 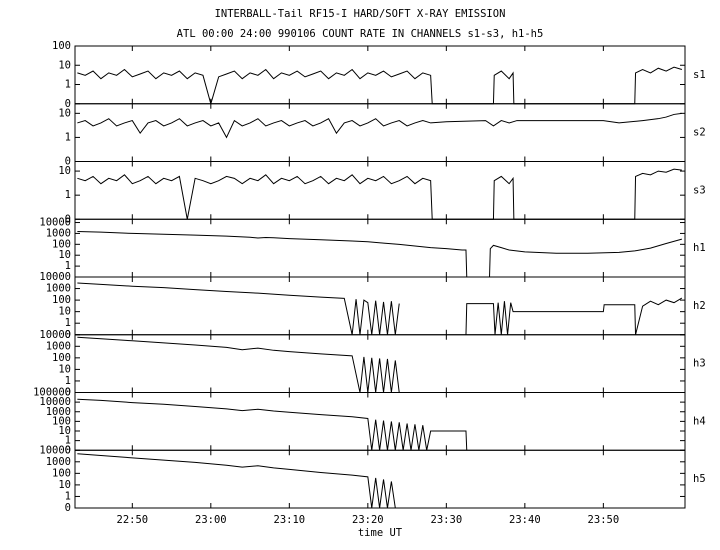 I want to click on panel-label: h5, so click(x=699, y=479).